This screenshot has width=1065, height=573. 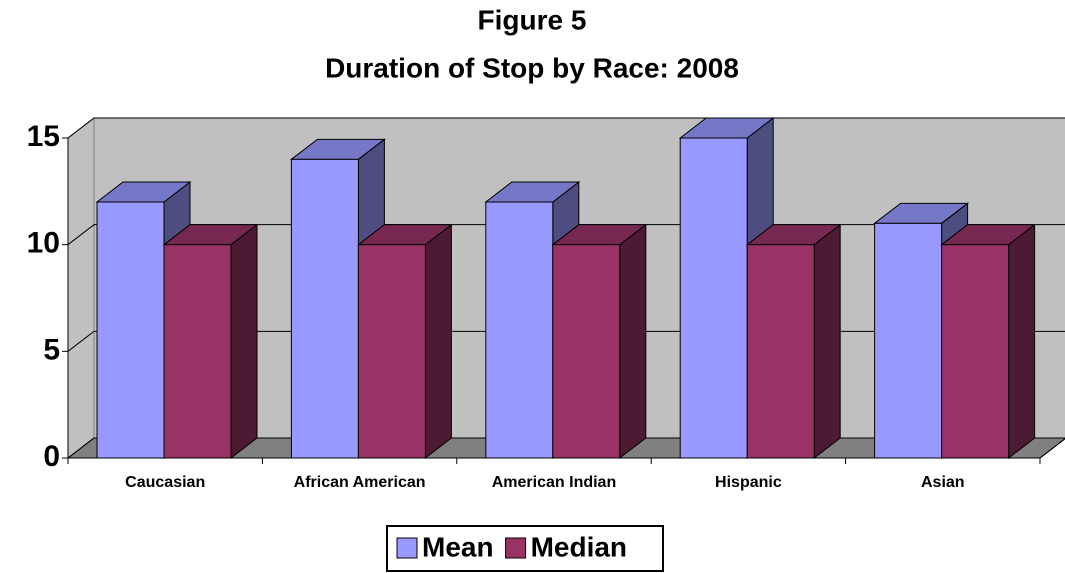 I want to click on side-wall, so click(x=81, y=288).